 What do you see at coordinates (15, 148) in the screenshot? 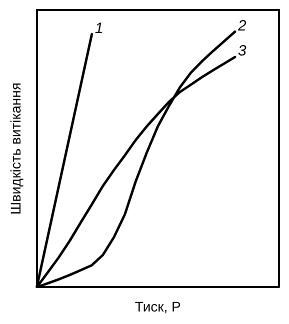
I see `y-axis-title: Швидкість витікання` at bounding box center [15, 148].